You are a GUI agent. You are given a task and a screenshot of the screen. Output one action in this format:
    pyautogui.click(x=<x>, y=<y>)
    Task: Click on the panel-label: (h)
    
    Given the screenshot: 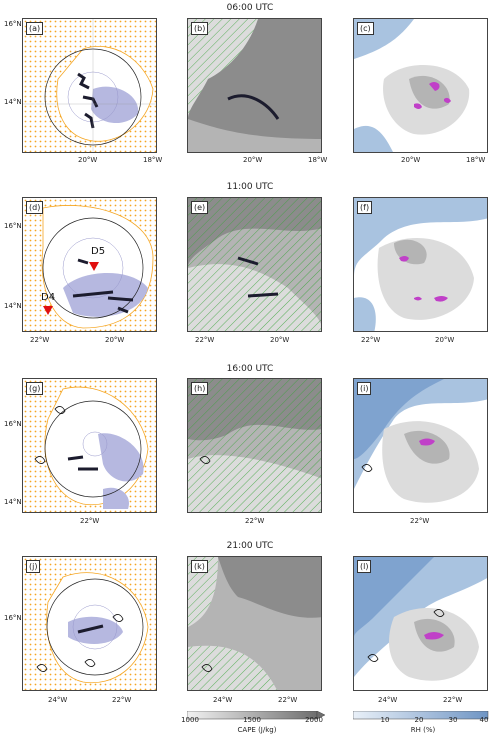 What is the action you would take?
    pyautogui.click(x=200, y=388)
    